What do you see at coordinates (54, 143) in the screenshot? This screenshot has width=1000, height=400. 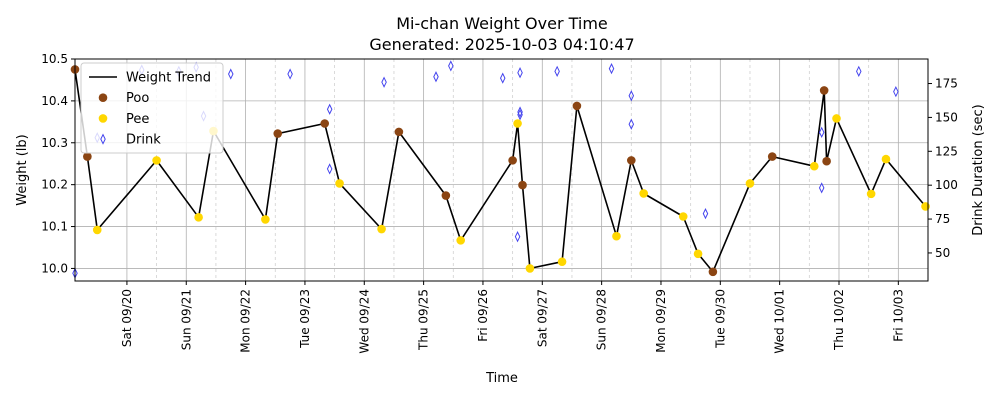 I see `y-tick-label: 10.3` at bounding box center [54, 143].